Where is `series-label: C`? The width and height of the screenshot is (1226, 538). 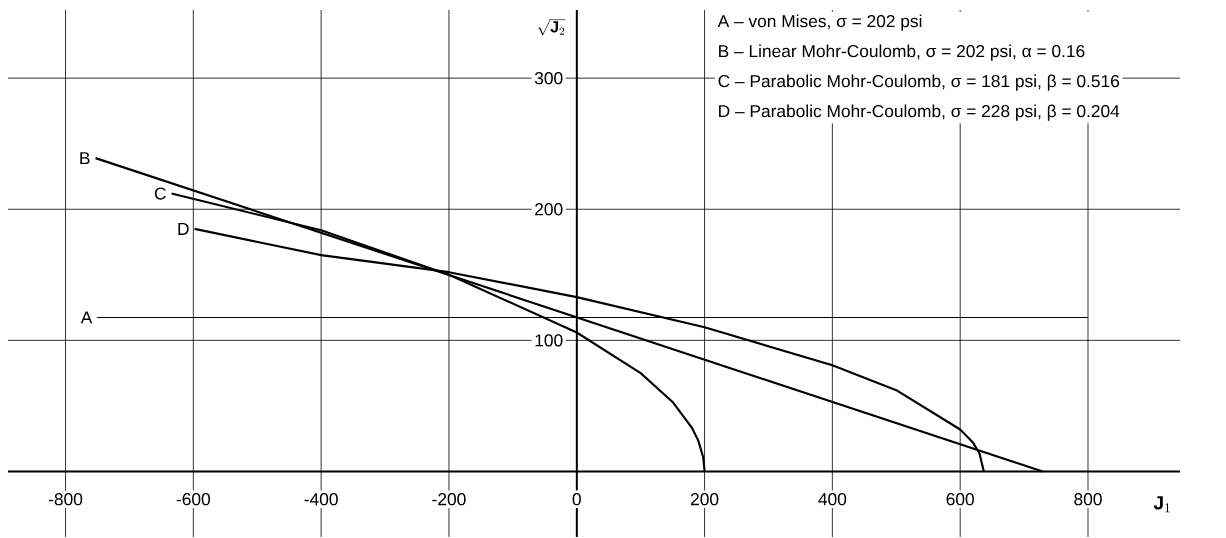 series-label: C is located at coordinates (160, 193).